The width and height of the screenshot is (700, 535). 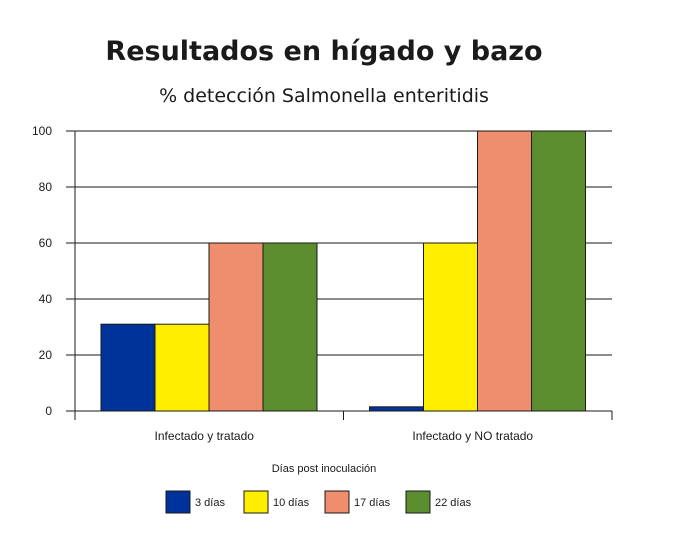 I want to click on y-tick-label: 80, so click(x=46, y=187).